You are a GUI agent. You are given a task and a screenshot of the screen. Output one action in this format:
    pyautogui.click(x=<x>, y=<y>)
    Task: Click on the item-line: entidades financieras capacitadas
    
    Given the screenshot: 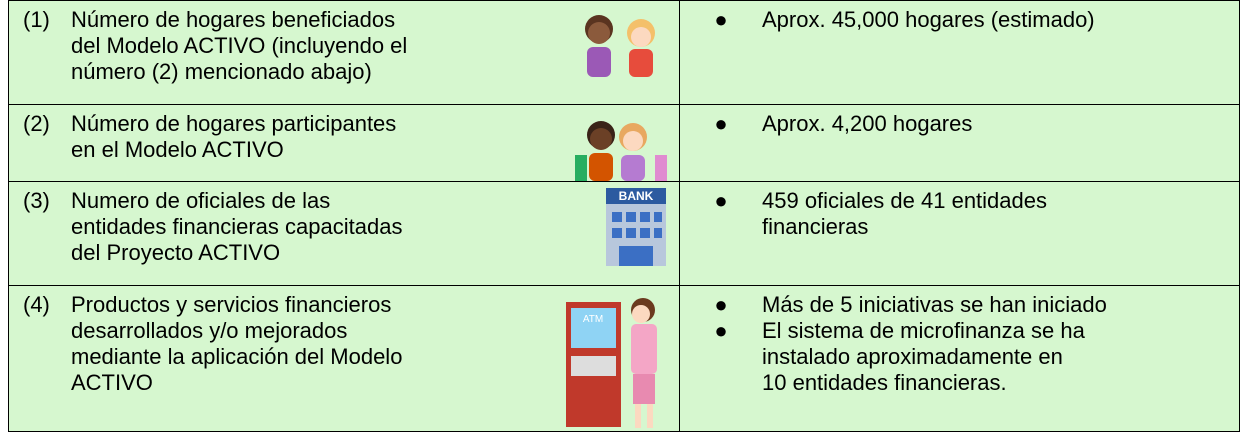 What is the action you would take?
    pyautogui.click(x=237, y=226)
    